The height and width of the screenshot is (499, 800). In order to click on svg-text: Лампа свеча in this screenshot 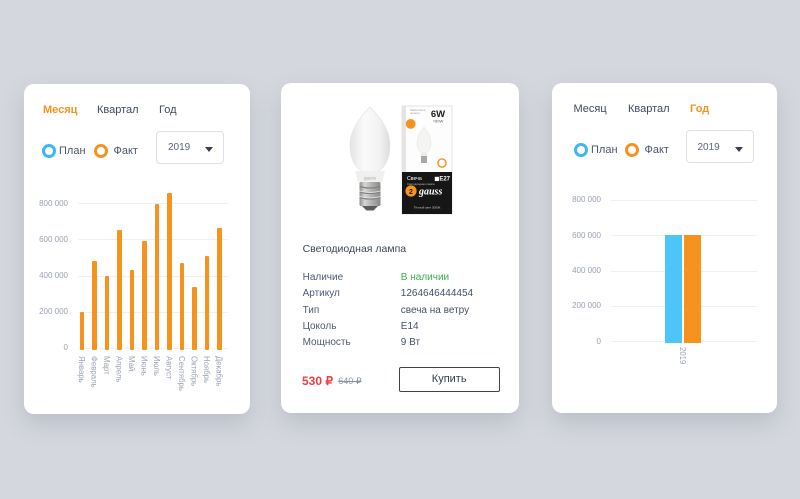, I will do `click(418, 110)`.